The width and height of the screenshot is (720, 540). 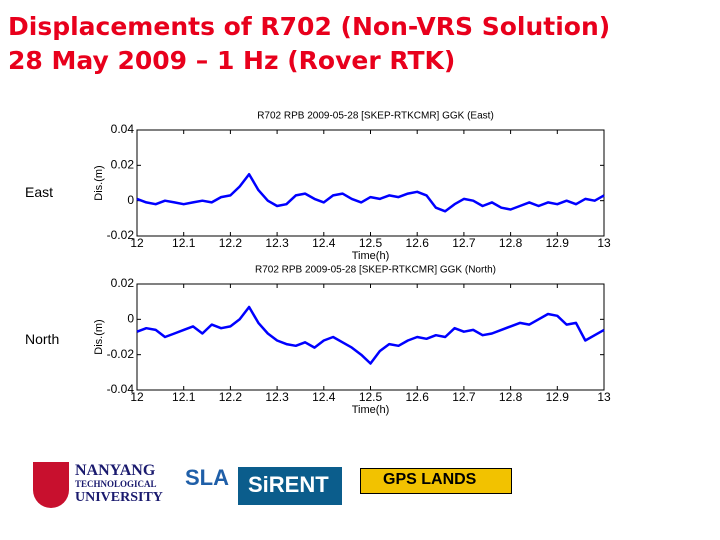 What do you see at coordinates (232, 60) in the screenshot?
I see `title-line: 28 May 2009 – 1 Hz (Rover RTK)` at bounding box center [232, 60].